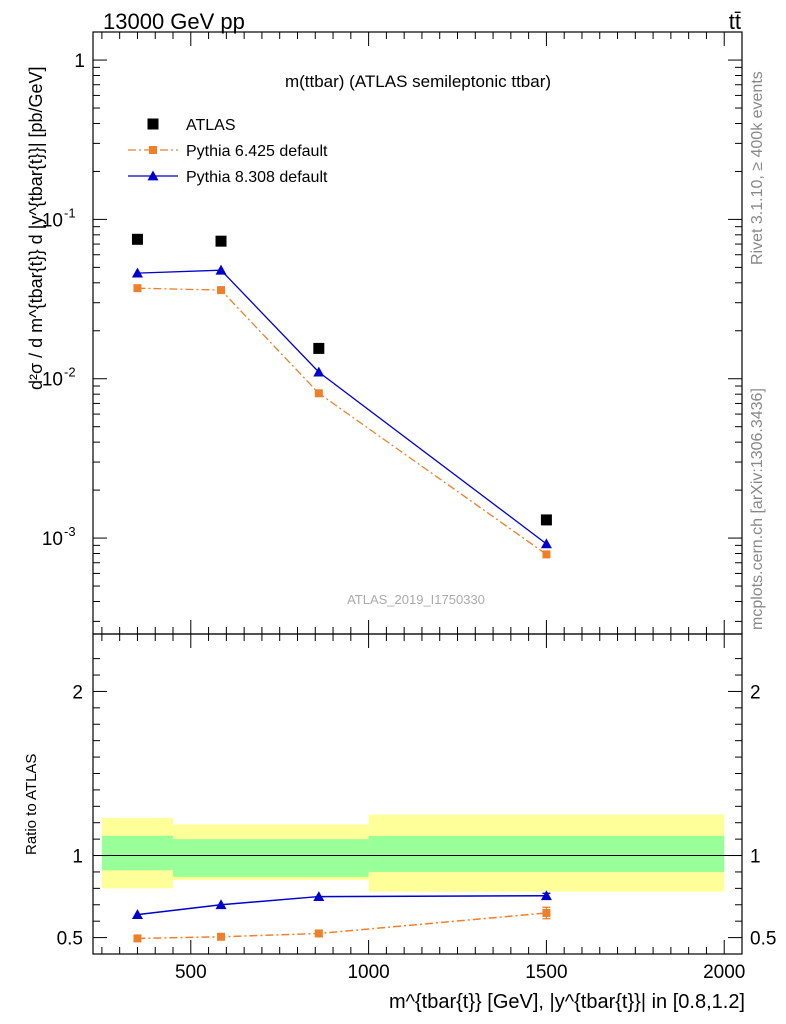 This screenshot has height=1024, width=786. I want to click on ratio-y-tick-label-right: 1, so click(755, 857).